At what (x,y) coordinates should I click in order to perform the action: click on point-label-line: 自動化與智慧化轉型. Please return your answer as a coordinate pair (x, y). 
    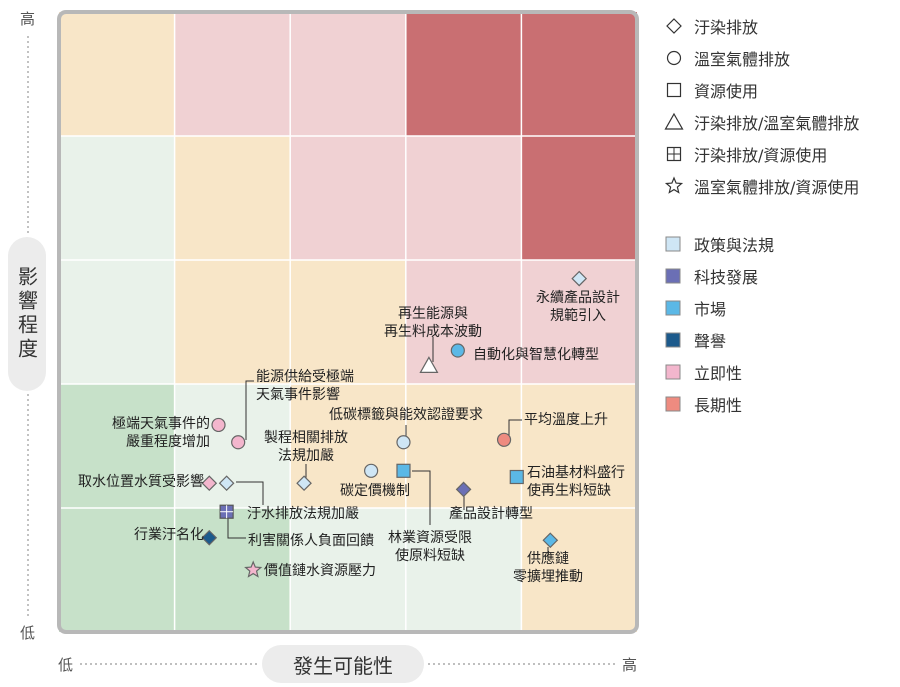
    Looking at the image, I should click on (536, 355).